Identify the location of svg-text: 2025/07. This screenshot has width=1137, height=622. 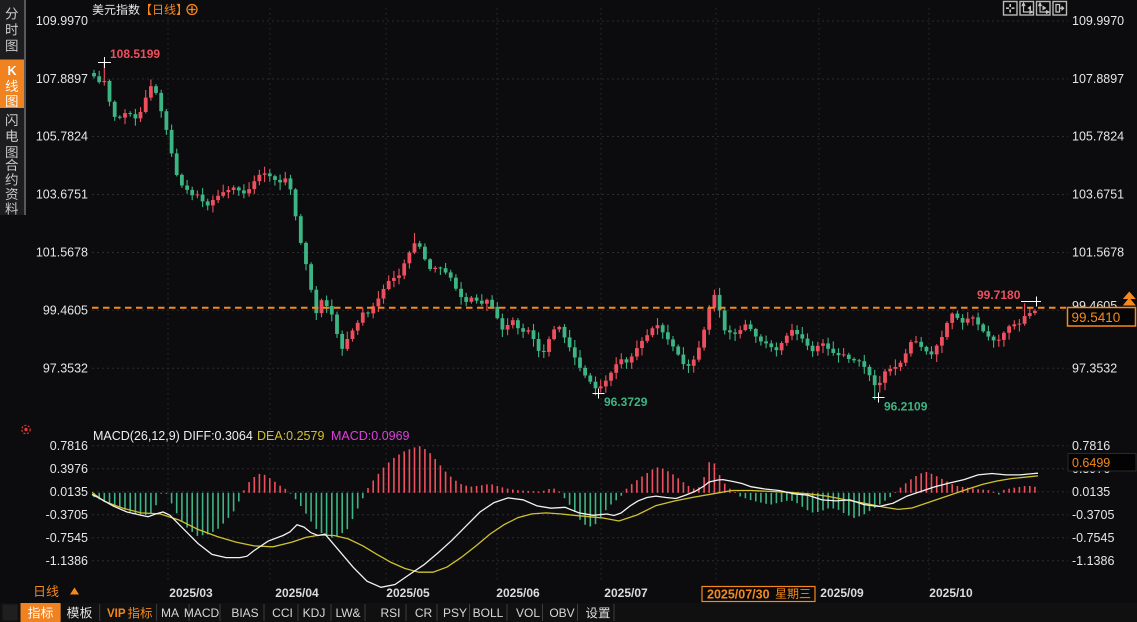
(626, 593).